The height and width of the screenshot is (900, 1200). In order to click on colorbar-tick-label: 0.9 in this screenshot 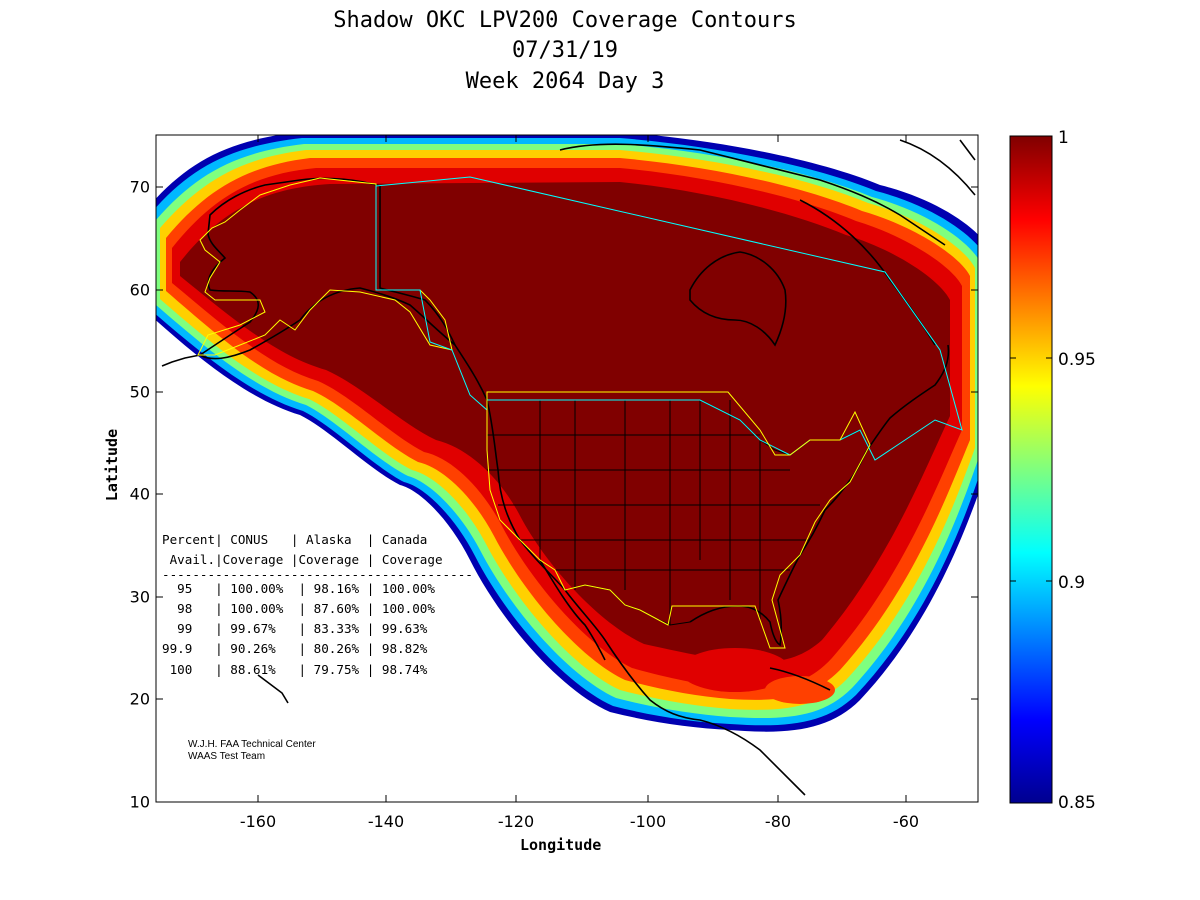, I will do `click(1072, 583)`.